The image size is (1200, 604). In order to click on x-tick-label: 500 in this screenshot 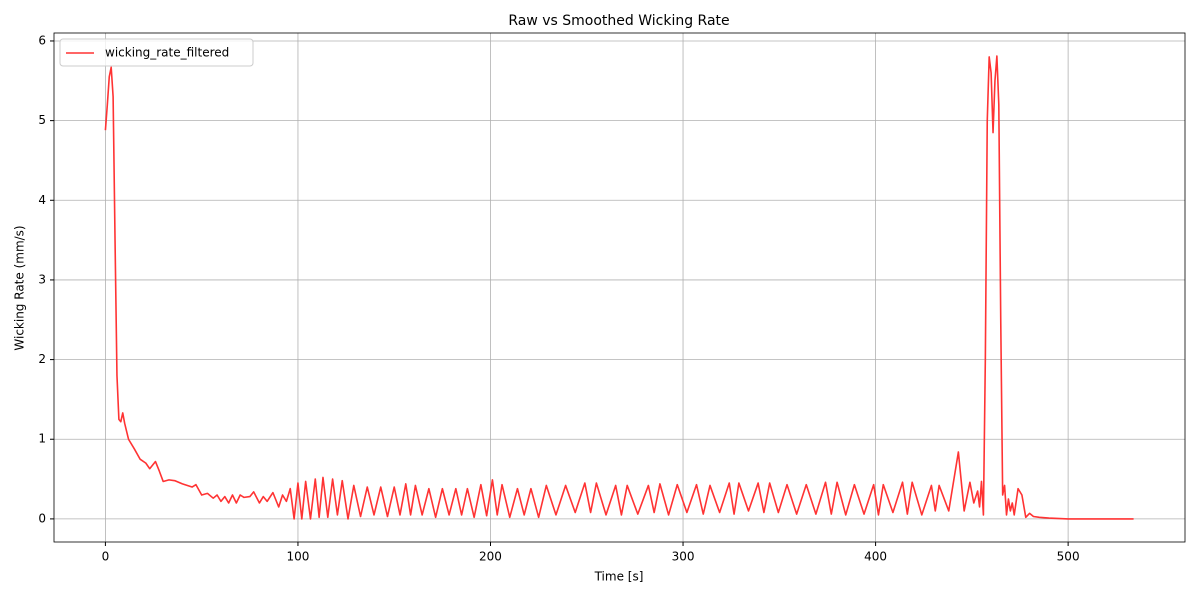, I will do `click(1068, 557)`.